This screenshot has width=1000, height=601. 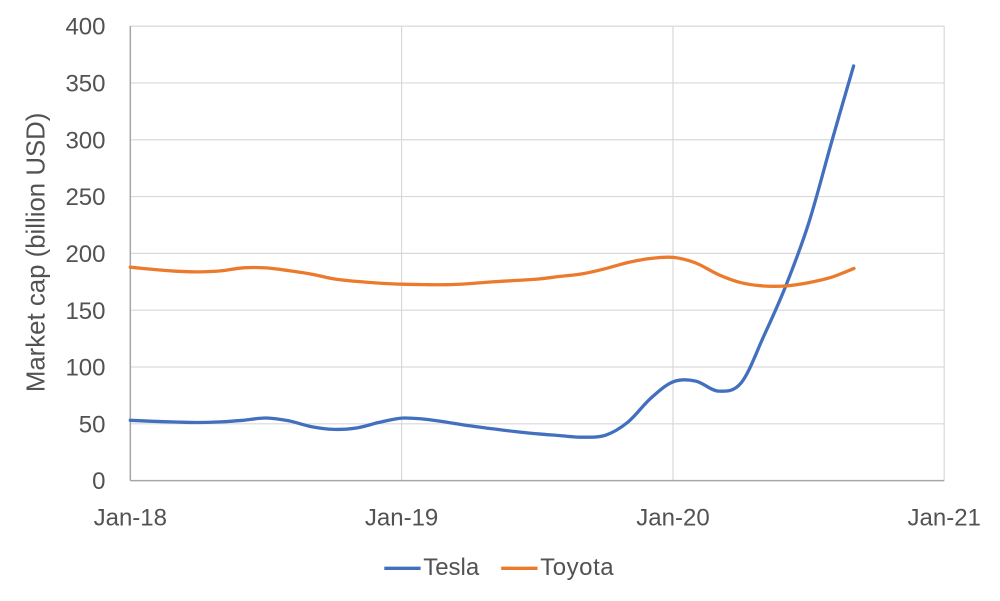 What do you see at coordinates (85, 84) in the screenshot?
I see `svg-text: 350` at bounding box center [85, 84].